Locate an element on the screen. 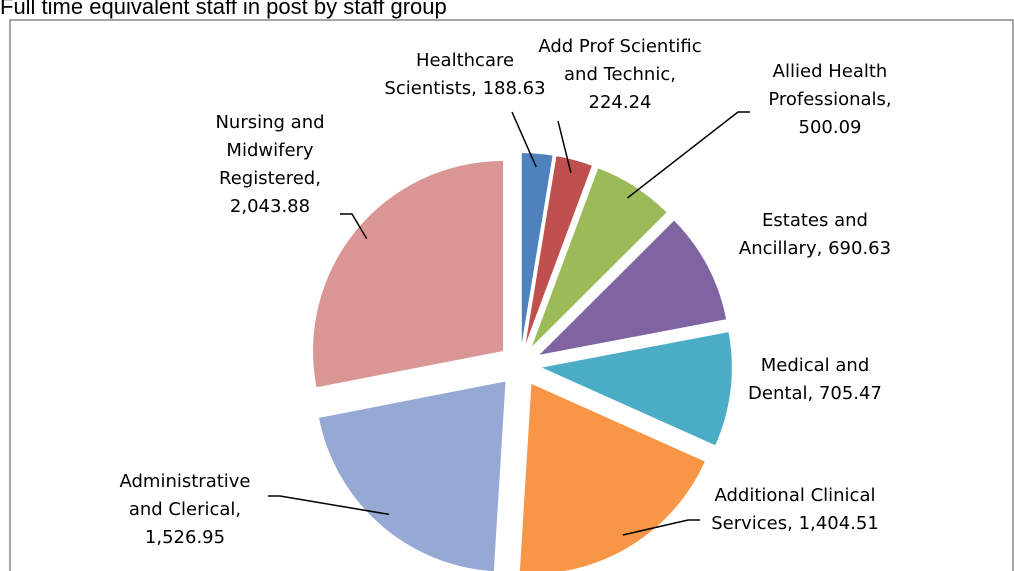 The height and width of the screenshot is (571, 1014). data-label: Additional Clinical Services, 1,404.51 is located at coordinates (795, 510).